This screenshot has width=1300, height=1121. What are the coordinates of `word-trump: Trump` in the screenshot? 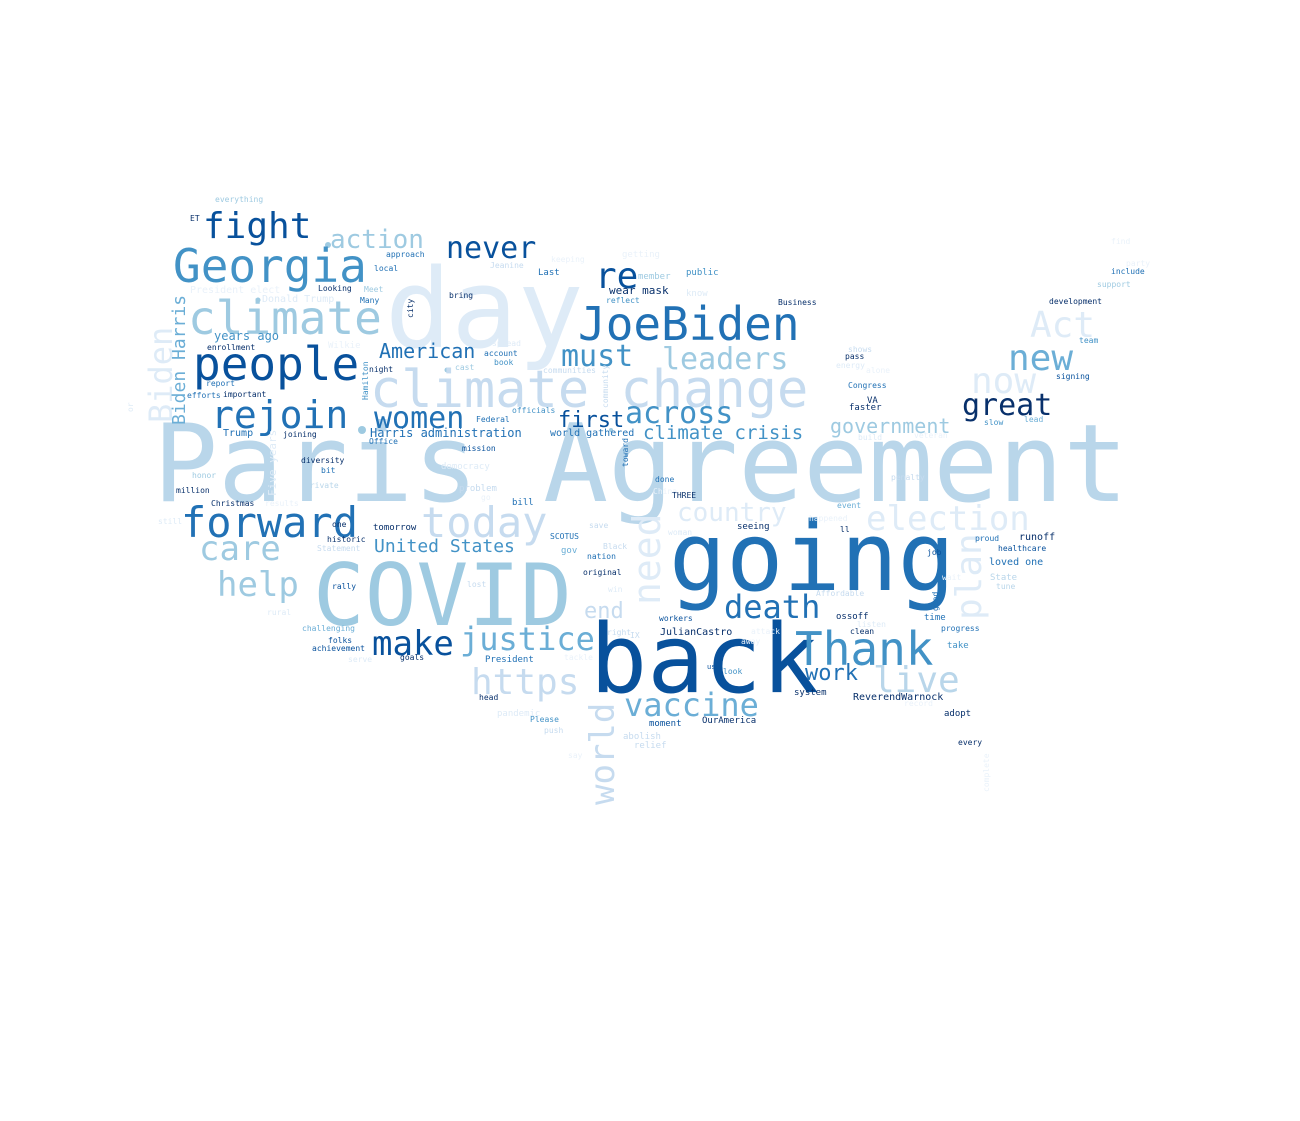 It's located at (238, 433).